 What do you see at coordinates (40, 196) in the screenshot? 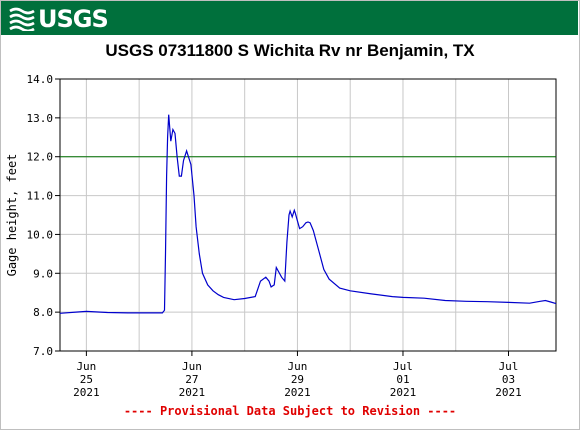
I see `y-tick-label: 11.0` at bounding box center [40, 196].